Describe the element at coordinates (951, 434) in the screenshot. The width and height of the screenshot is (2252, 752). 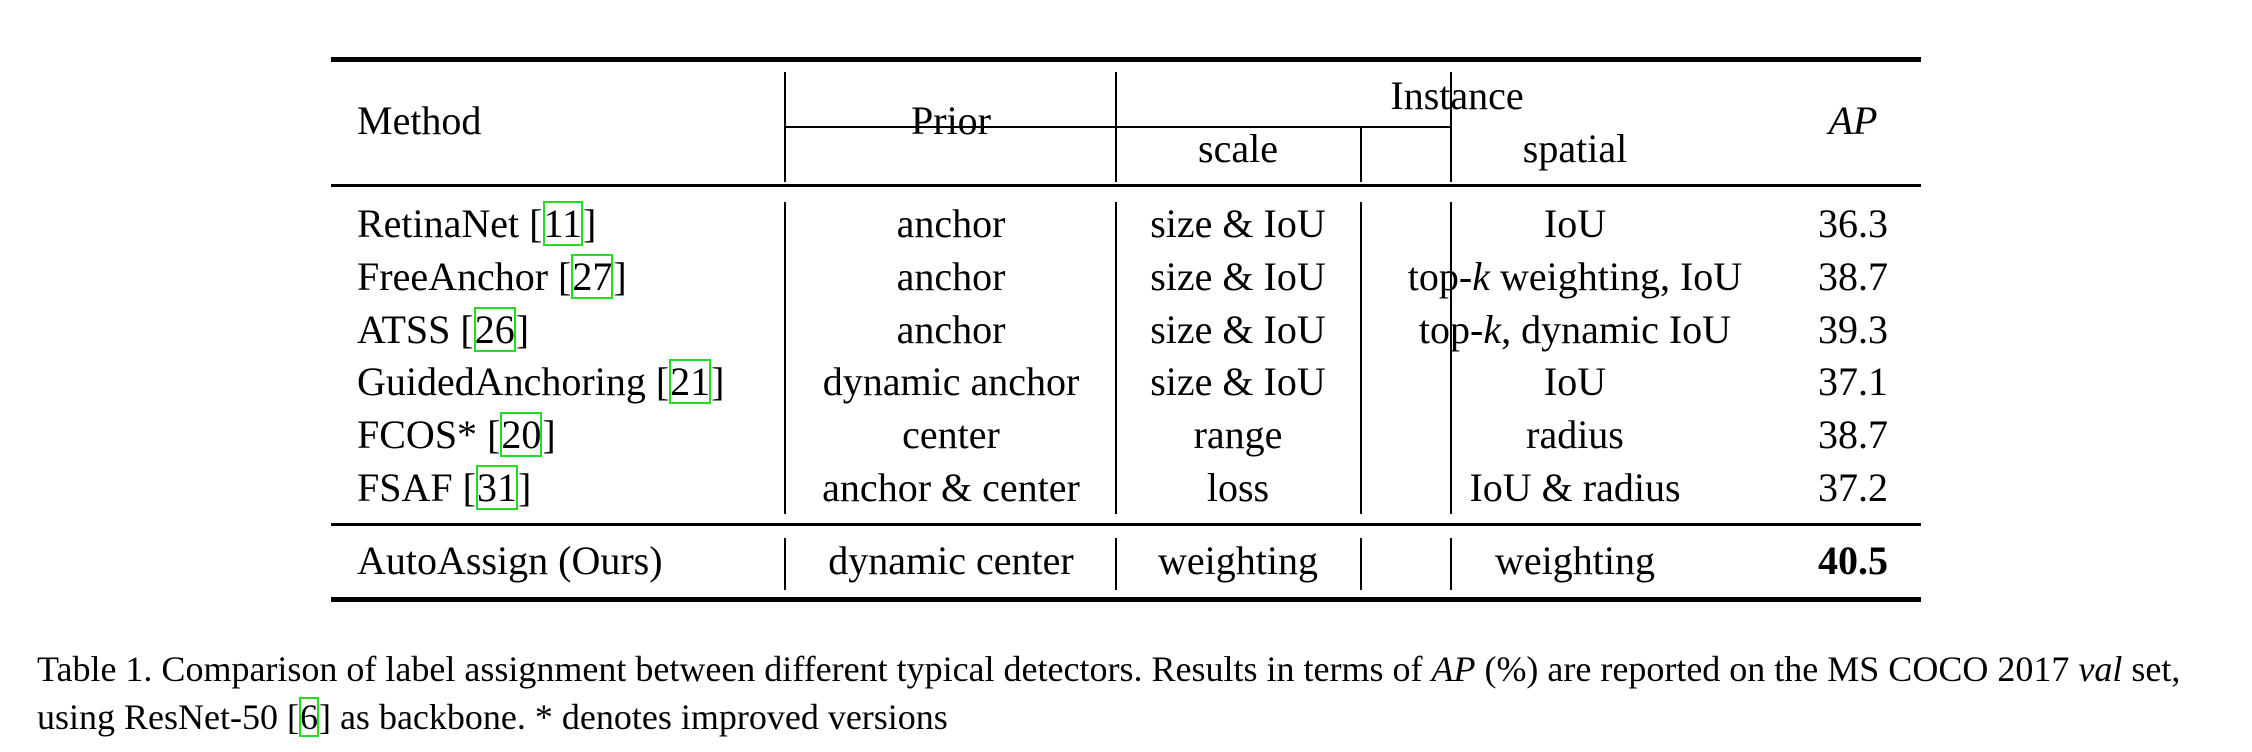
I see `prior-cell: center` at that location.